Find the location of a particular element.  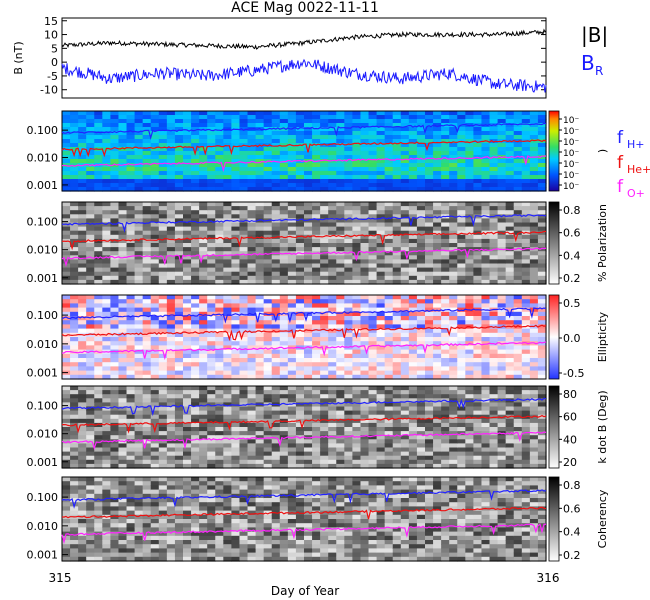

bfield-ytick-label: -5 is located at coordinates (52, 76).